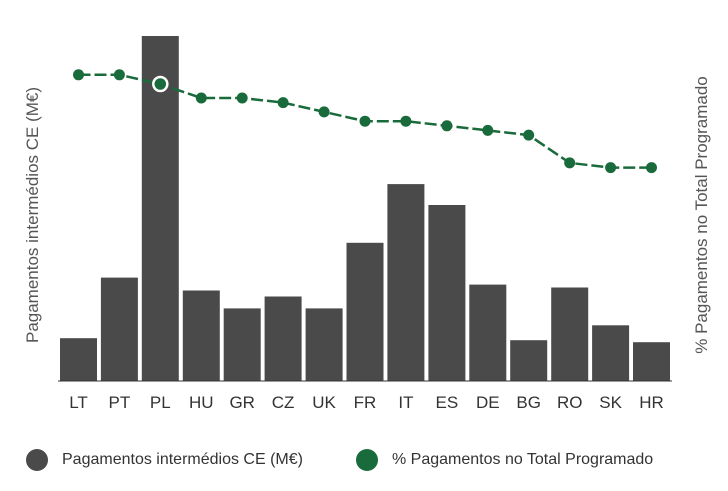 The image size is (728, 491). What do you see at coordinates (242, 402) in the screenshot?
I see `x-tick-gr: GR` at bounding box center [242, 402].